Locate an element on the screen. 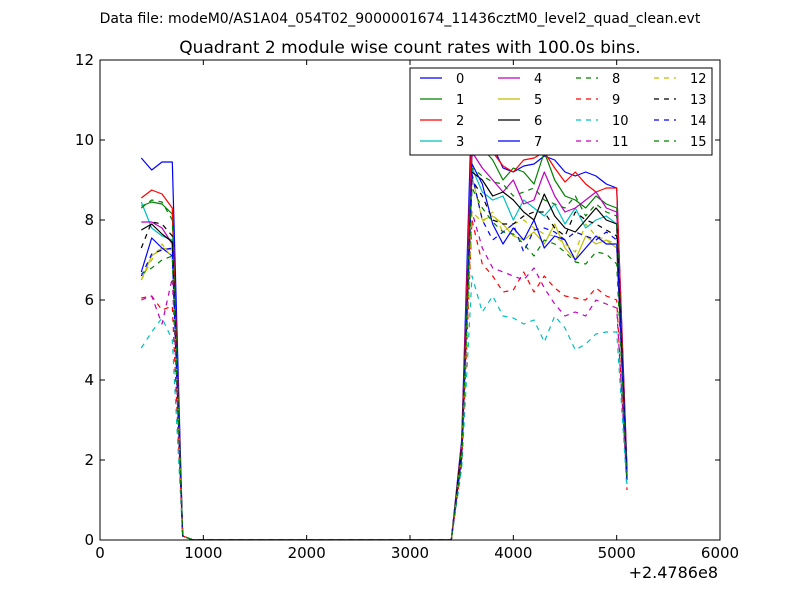 The height and width of the screenshot is (600, 800). legend-label-15: 15 is located at coordinates (698, 142).